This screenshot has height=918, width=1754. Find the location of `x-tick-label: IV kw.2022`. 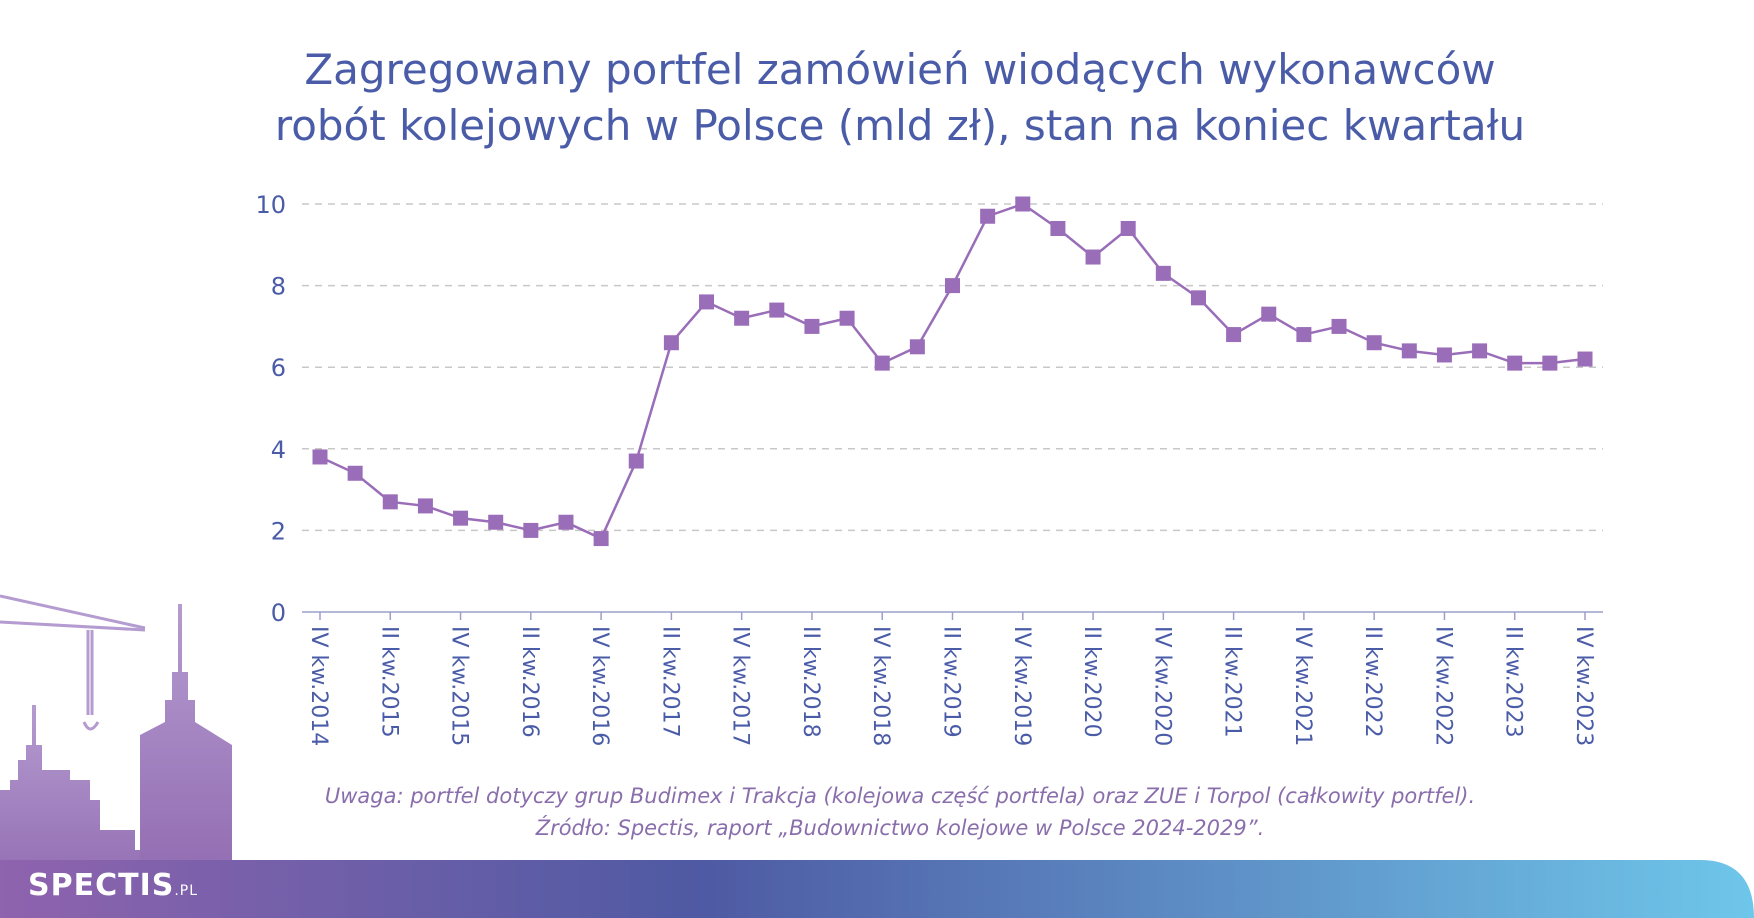

x-tick-label: IV kw.2022 is located at coordinates (1442, 686).